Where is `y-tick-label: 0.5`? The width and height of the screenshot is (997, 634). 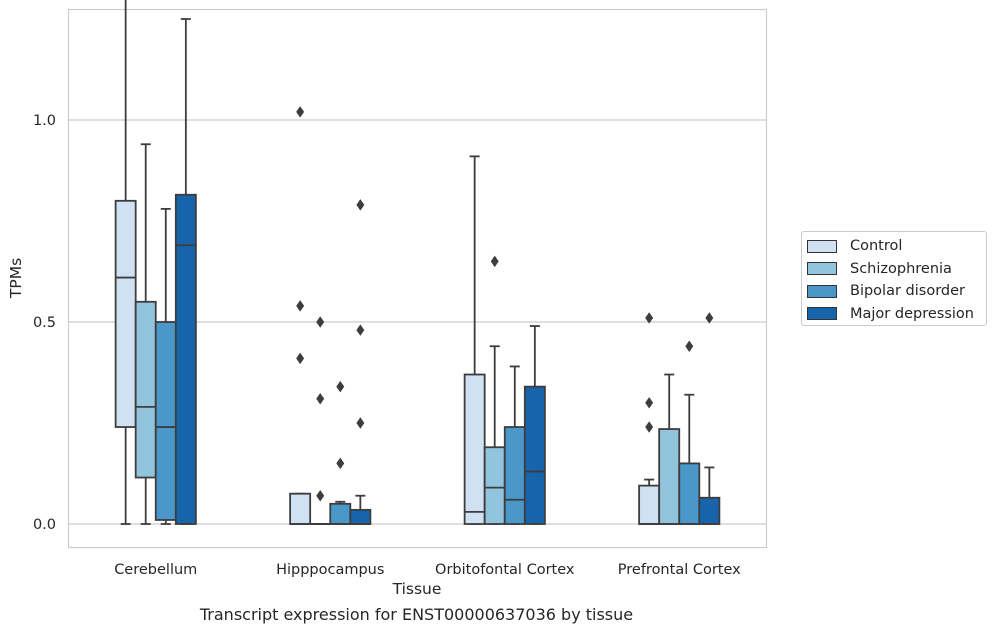
y-tick-label: 0.5 is located at coordinates (44, 323).